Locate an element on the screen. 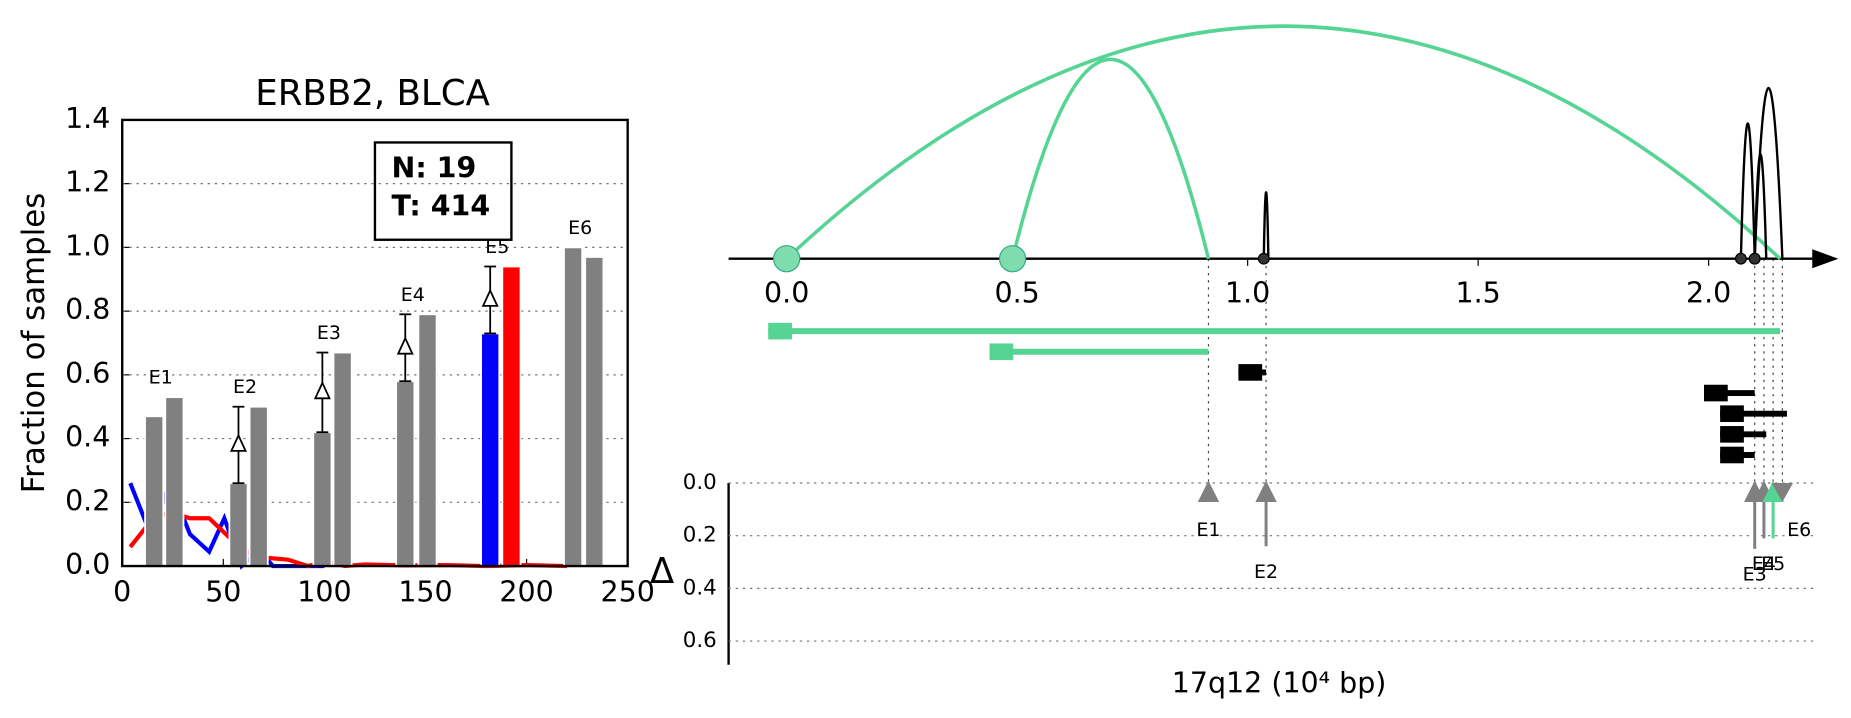  y-tick-label: 0.8 is located at coordinates (87, 309).